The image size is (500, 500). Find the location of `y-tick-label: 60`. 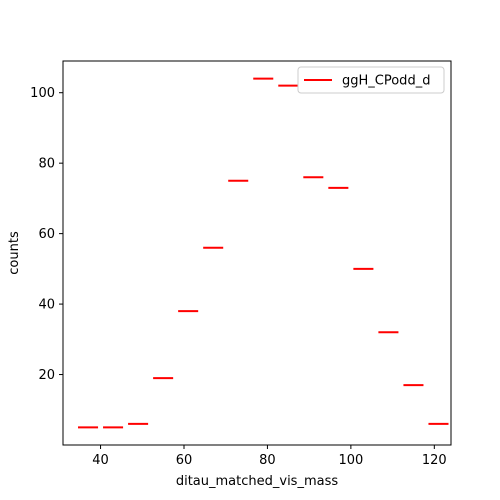

y-tick-label: 60 is located at coordinates (46, 234).